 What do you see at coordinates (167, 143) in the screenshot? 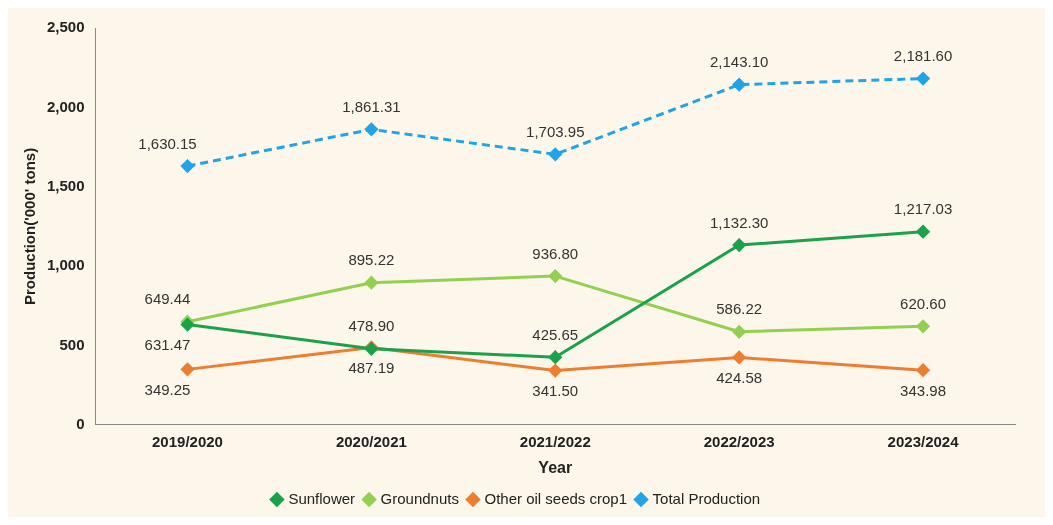
I see `data-label: 1,630.15` at bounding box center [167, 143].